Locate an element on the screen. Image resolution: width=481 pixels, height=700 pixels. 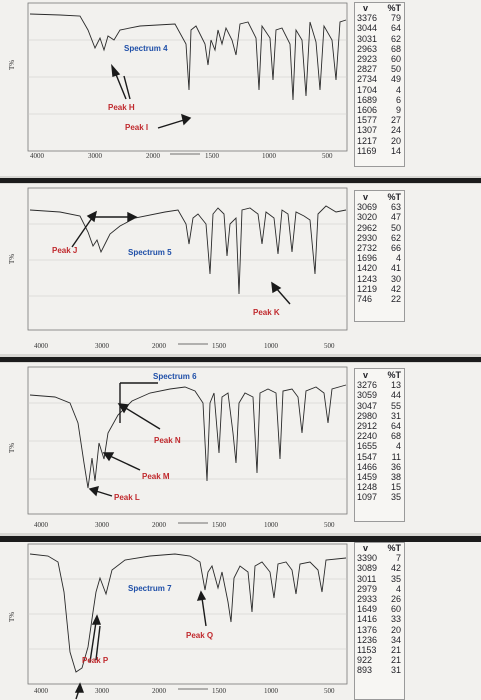
wavenumber-cell: 3059 is located at coordinates (367, 395).